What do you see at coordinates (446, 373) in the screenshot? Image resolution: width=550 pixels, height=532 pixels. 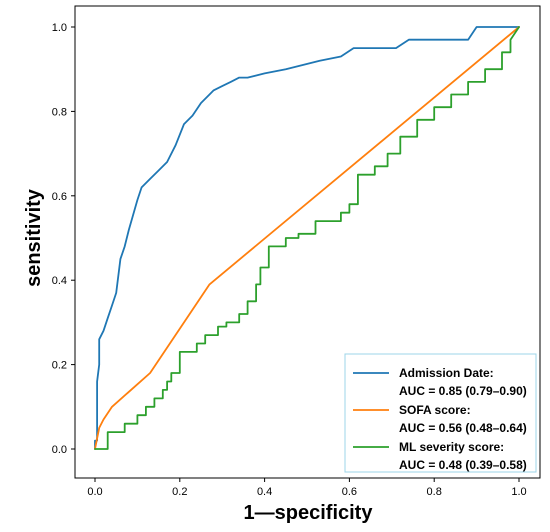 I see `legend-label-0: Admission Date:` at bounding box center [446, 373].